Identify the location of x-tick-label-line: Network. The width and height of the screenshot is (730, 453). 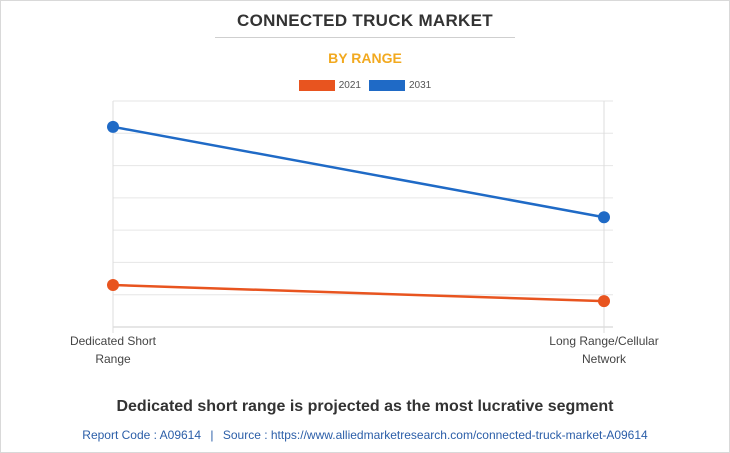
(604, 359).